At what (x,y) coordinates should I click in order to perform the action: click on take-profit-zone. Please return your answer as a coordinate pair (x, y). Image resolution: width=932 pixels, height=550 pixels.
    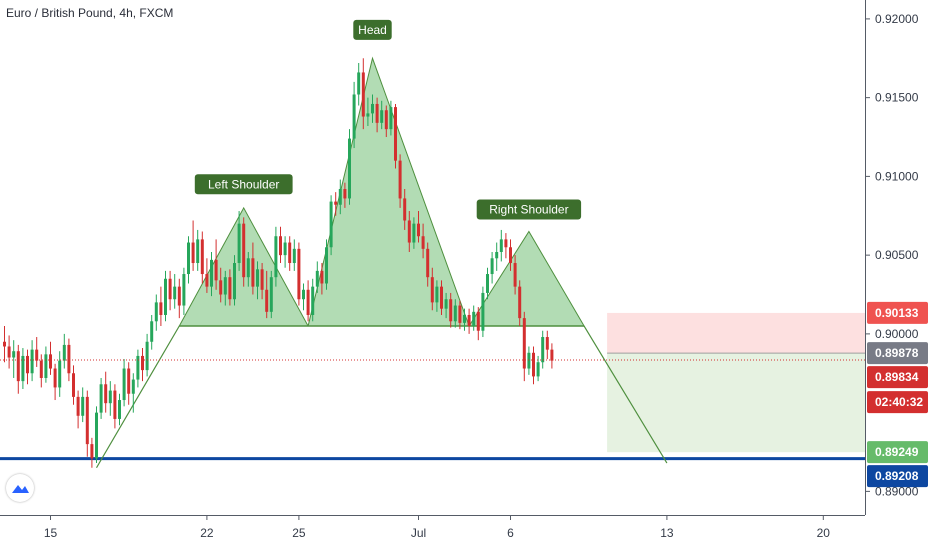
    Looking at the image, I should click on (736, 403).